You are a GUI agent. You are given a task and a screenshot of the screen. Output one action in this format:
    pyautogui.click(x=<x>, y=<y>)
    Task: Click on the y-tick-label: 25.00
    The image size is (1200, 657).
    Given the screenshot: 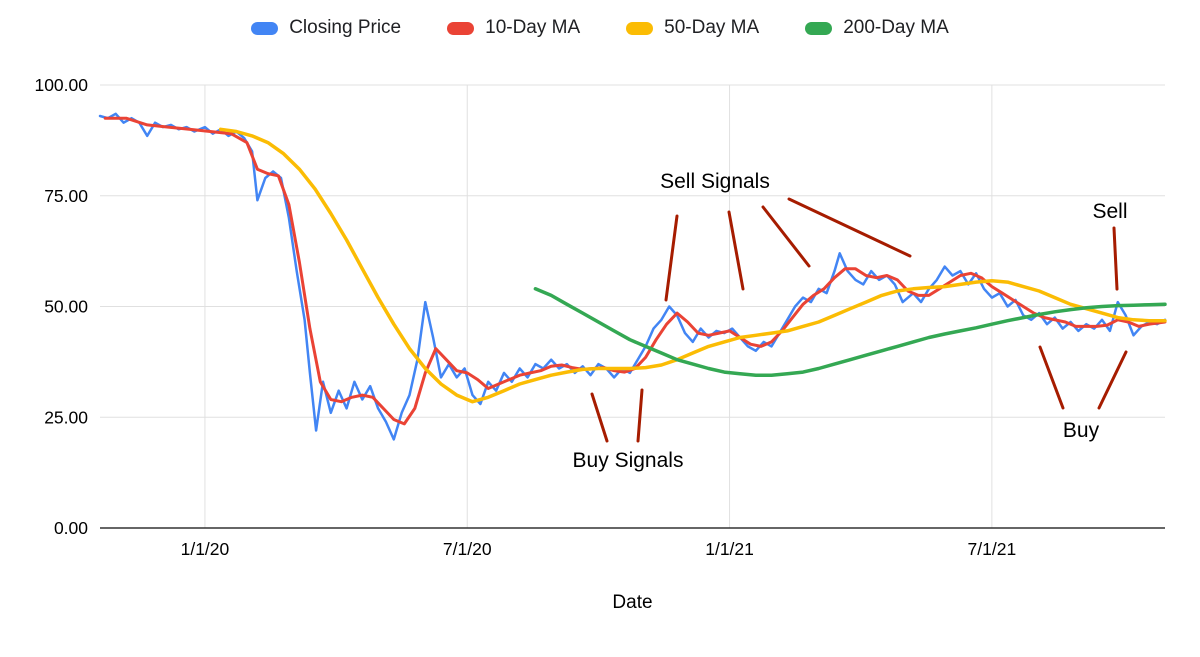 What is the action you would take?
    pyautogui.click(x=66, y=417)
    